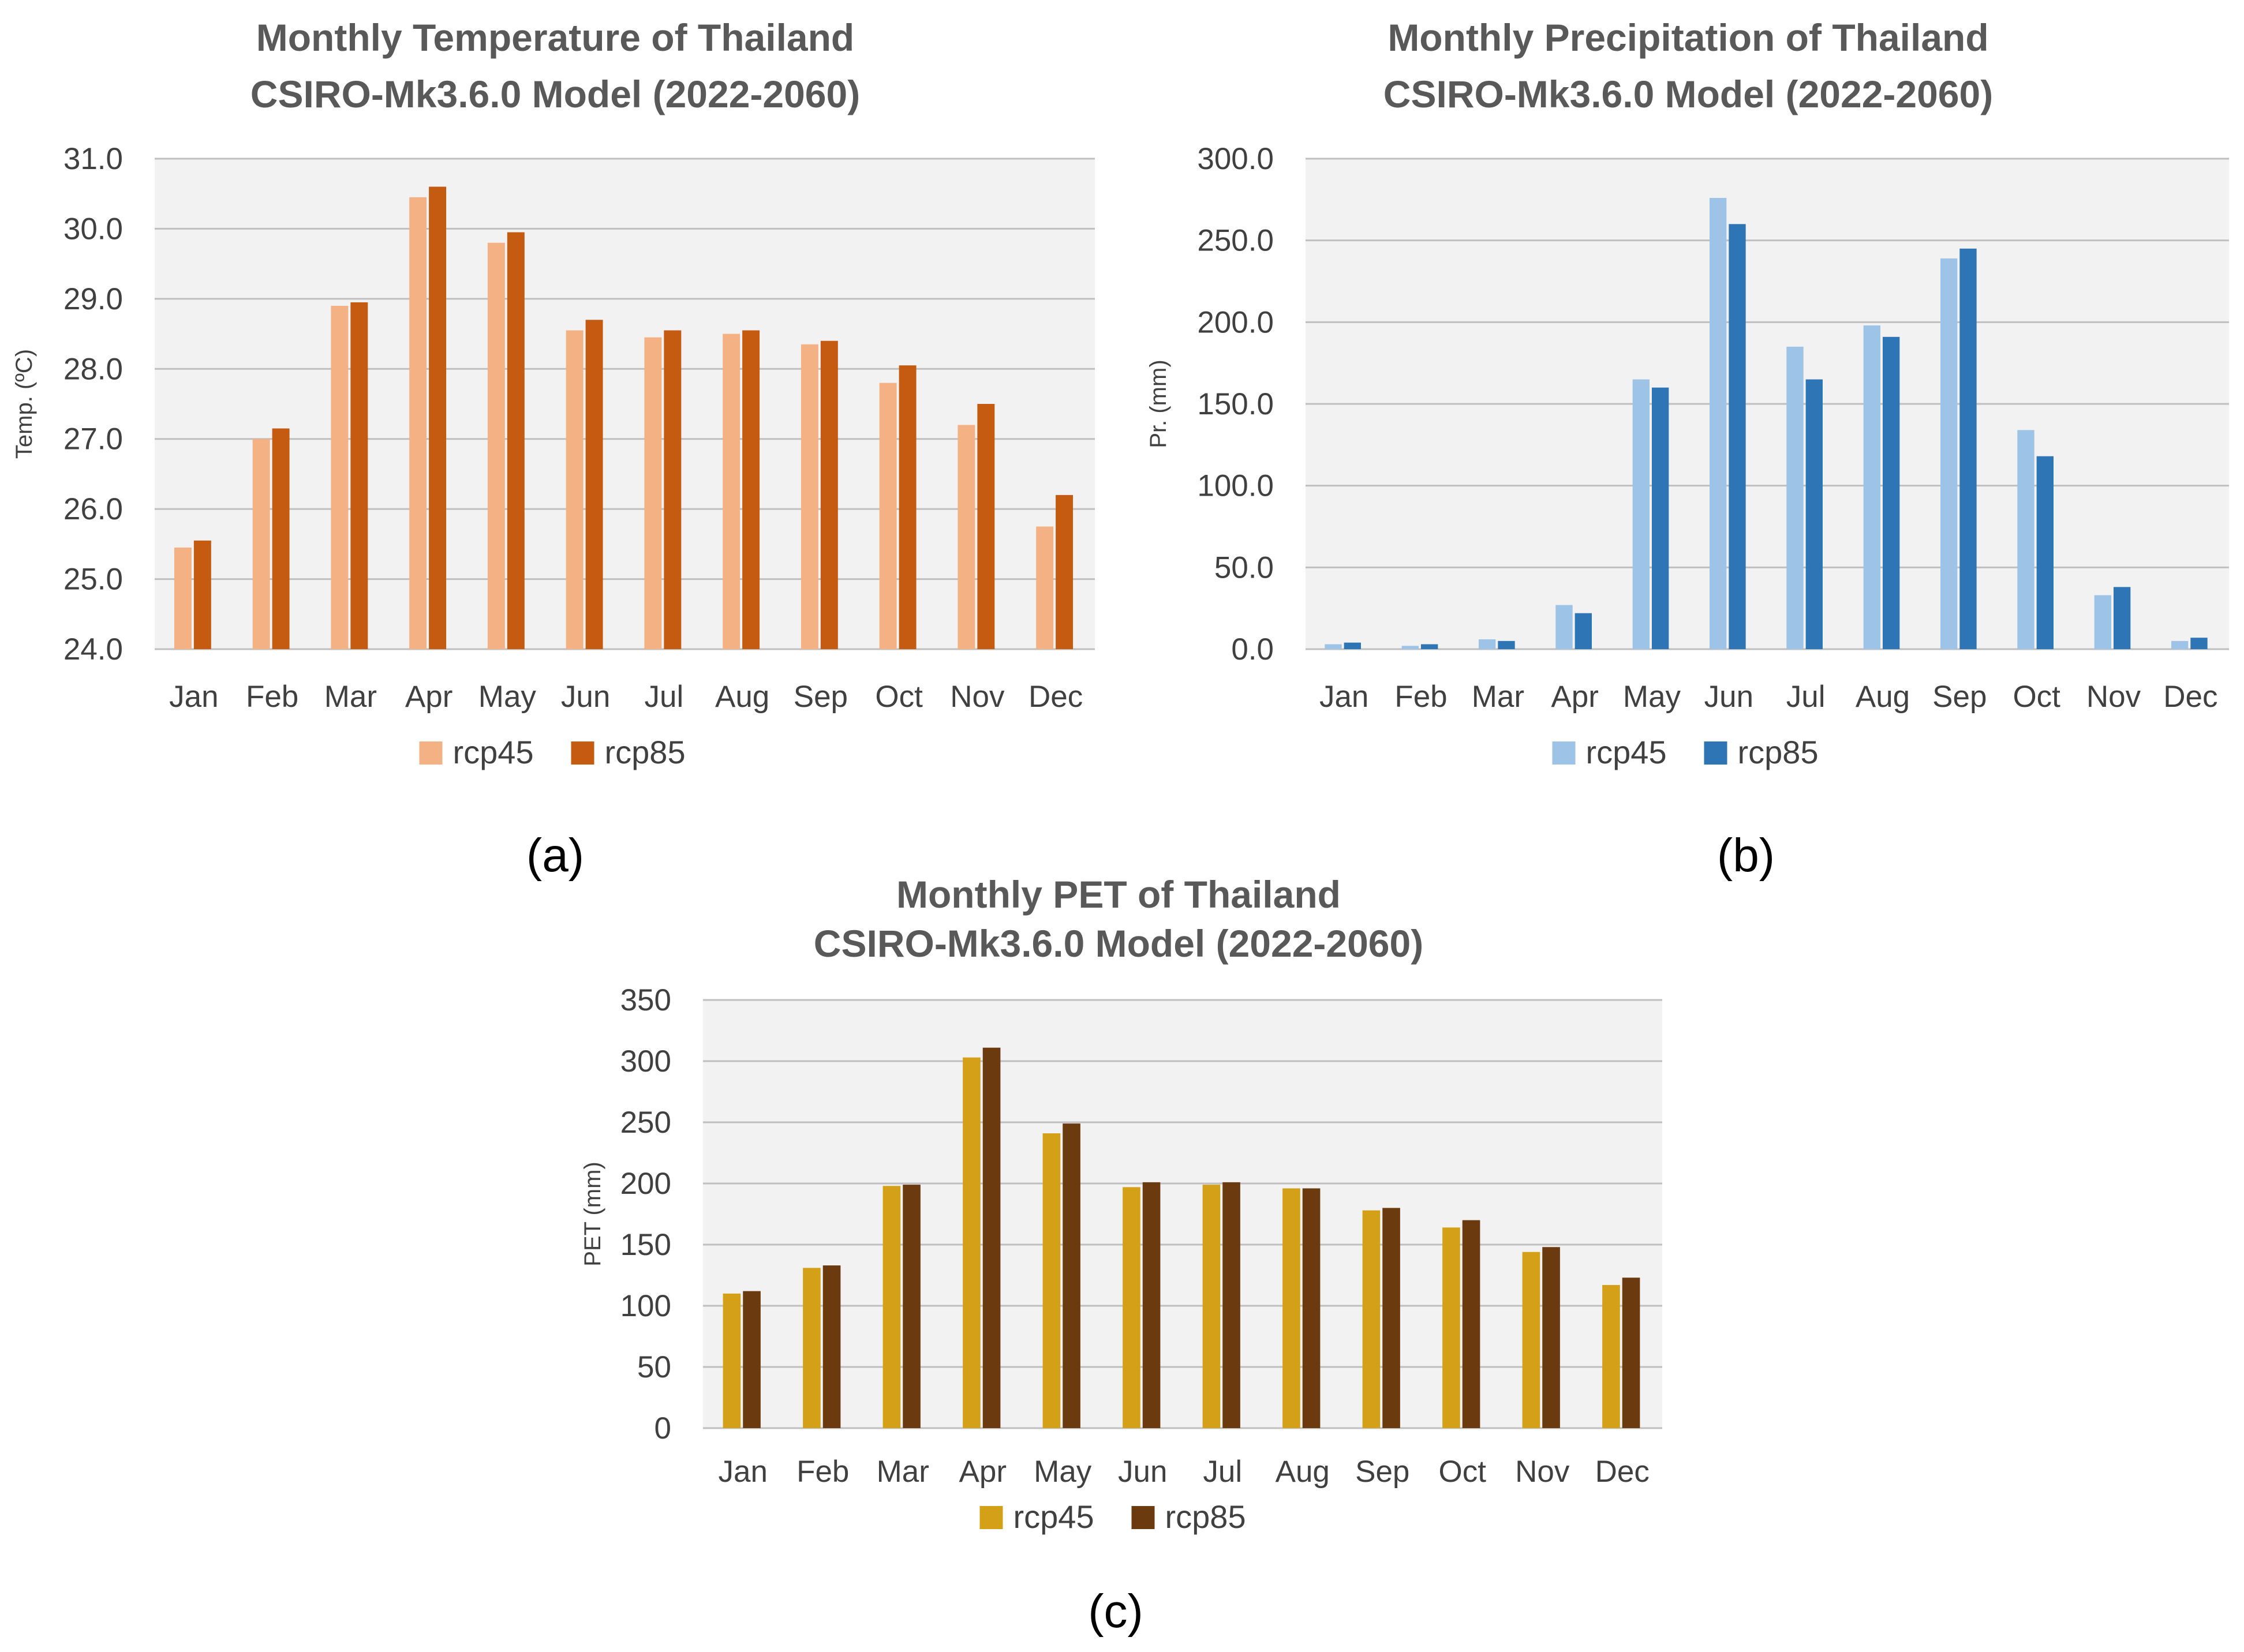 This screenshot has height=1652, width=2244. I want to click on y-axis-label: Temp. (ºC), so click(25, 404).